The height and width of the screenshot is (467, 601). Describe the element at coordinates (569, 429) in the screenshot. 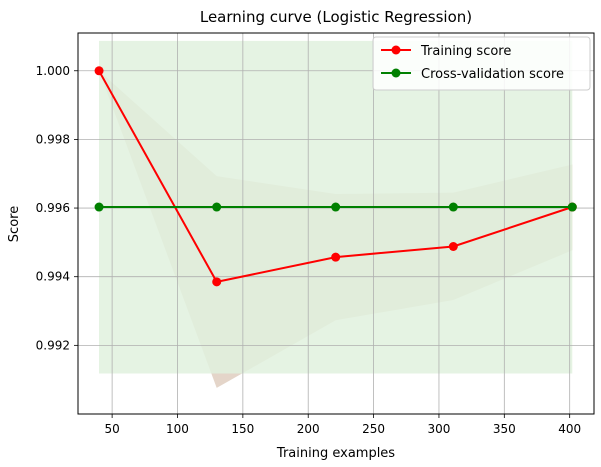

I see `x-tick-label: 400` at that location.